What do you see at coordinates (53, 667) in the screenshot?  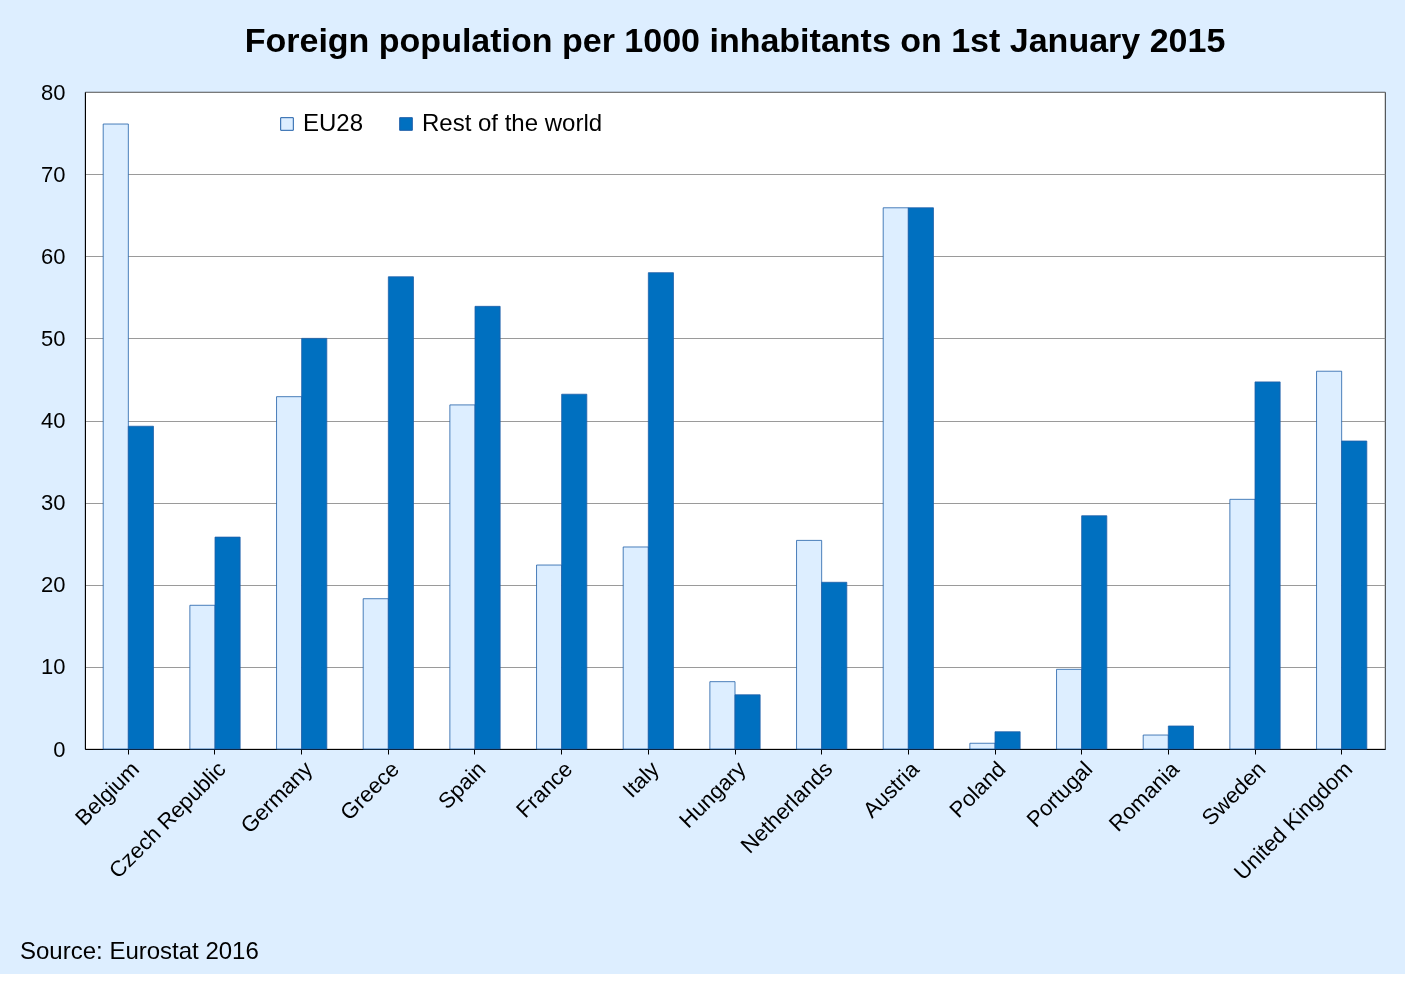 I see `y-tick-label: 10` at bounding box center [53, 667].